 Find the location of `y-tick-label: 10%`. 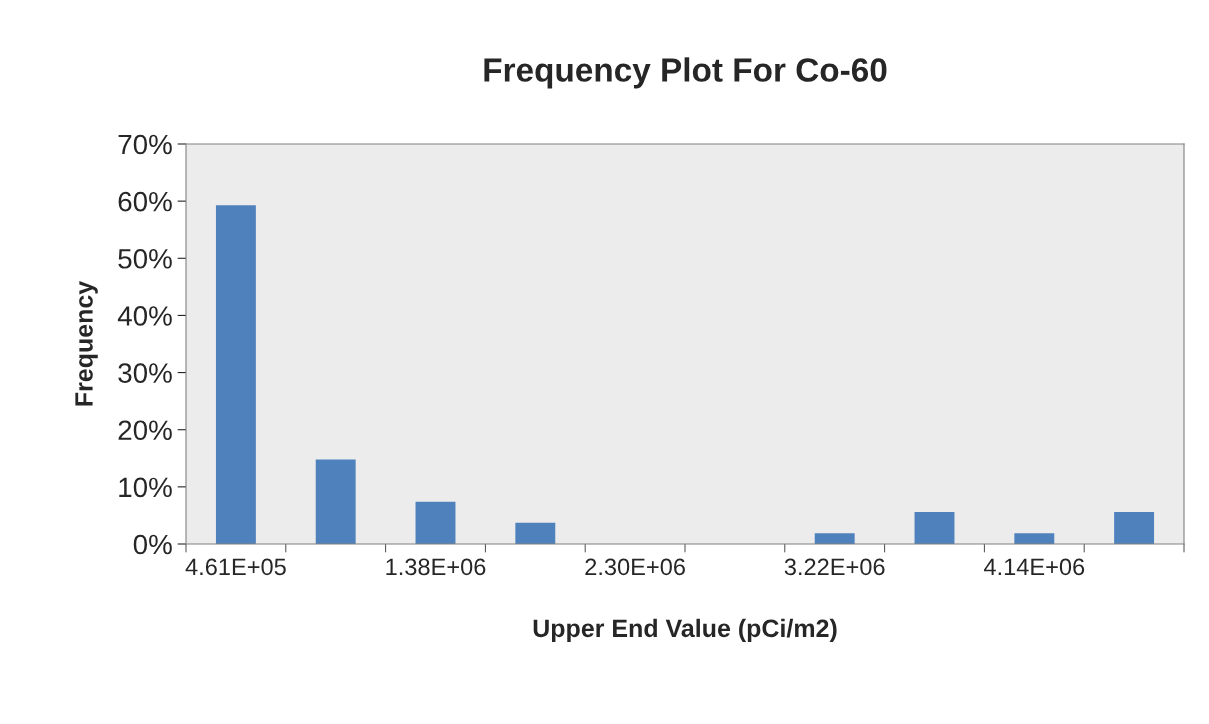

y-tick-label: 10% is located at coordinates (145, 487).